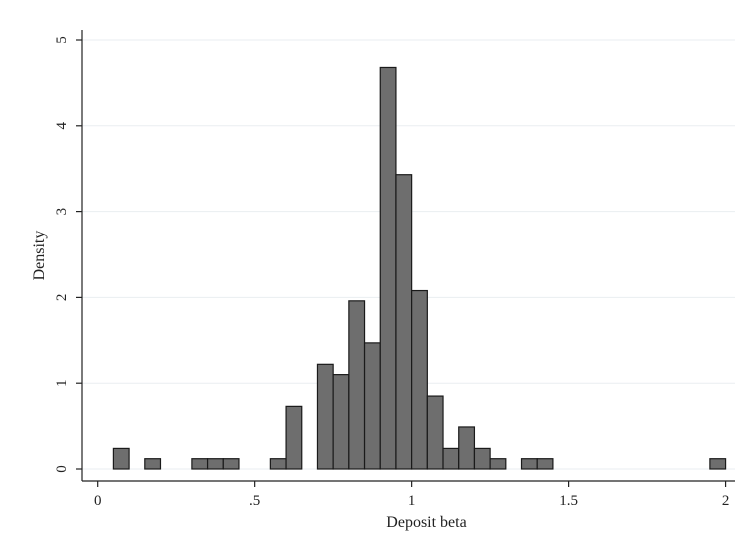 Image resolution: width=747 pixels, height=551 pixels. I want to click on y-tick-label: 1, so click(62, 383).